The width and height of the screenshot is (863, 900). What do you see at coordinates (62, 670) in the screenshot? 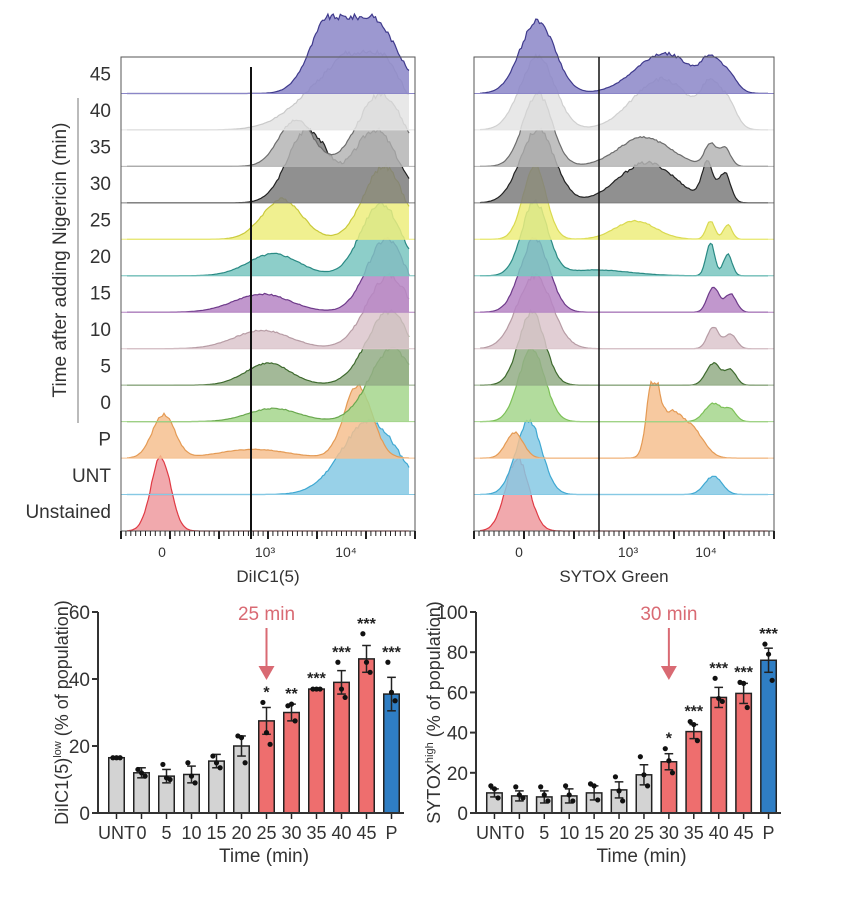
I see `y-label-rest: (% of population)` at bounding box center [62, 670].